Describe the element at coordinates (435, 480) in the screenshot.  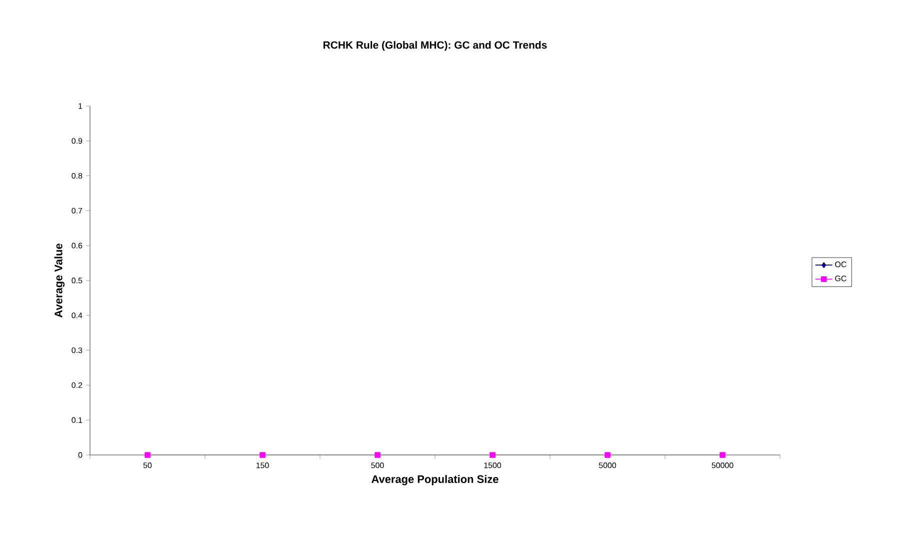
I see `x-axis-title: Average Population Size` at that location.